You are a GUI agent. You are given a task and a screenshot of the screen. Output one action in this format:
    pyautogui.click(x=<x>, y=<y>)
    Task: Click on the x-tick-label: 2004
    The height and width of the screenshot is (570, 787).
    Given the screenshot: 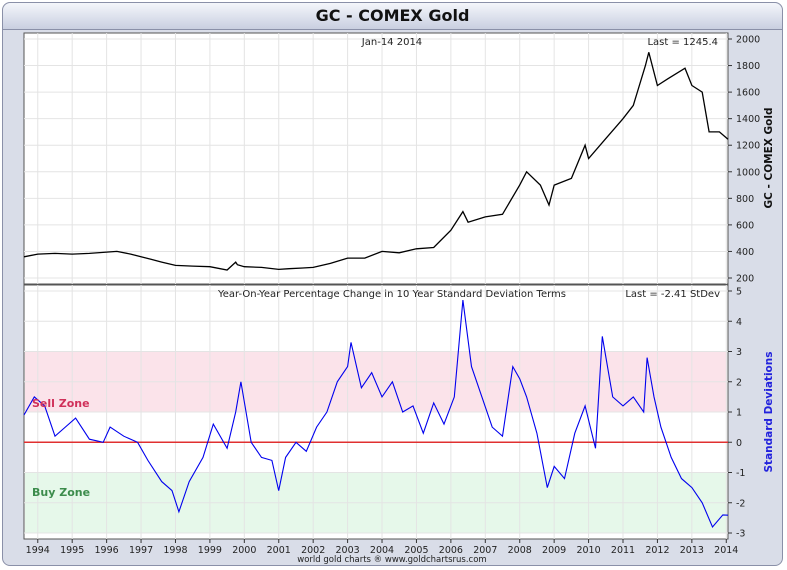 What is the action you would take?
    pyautogui.click(x=382, y=550)
    